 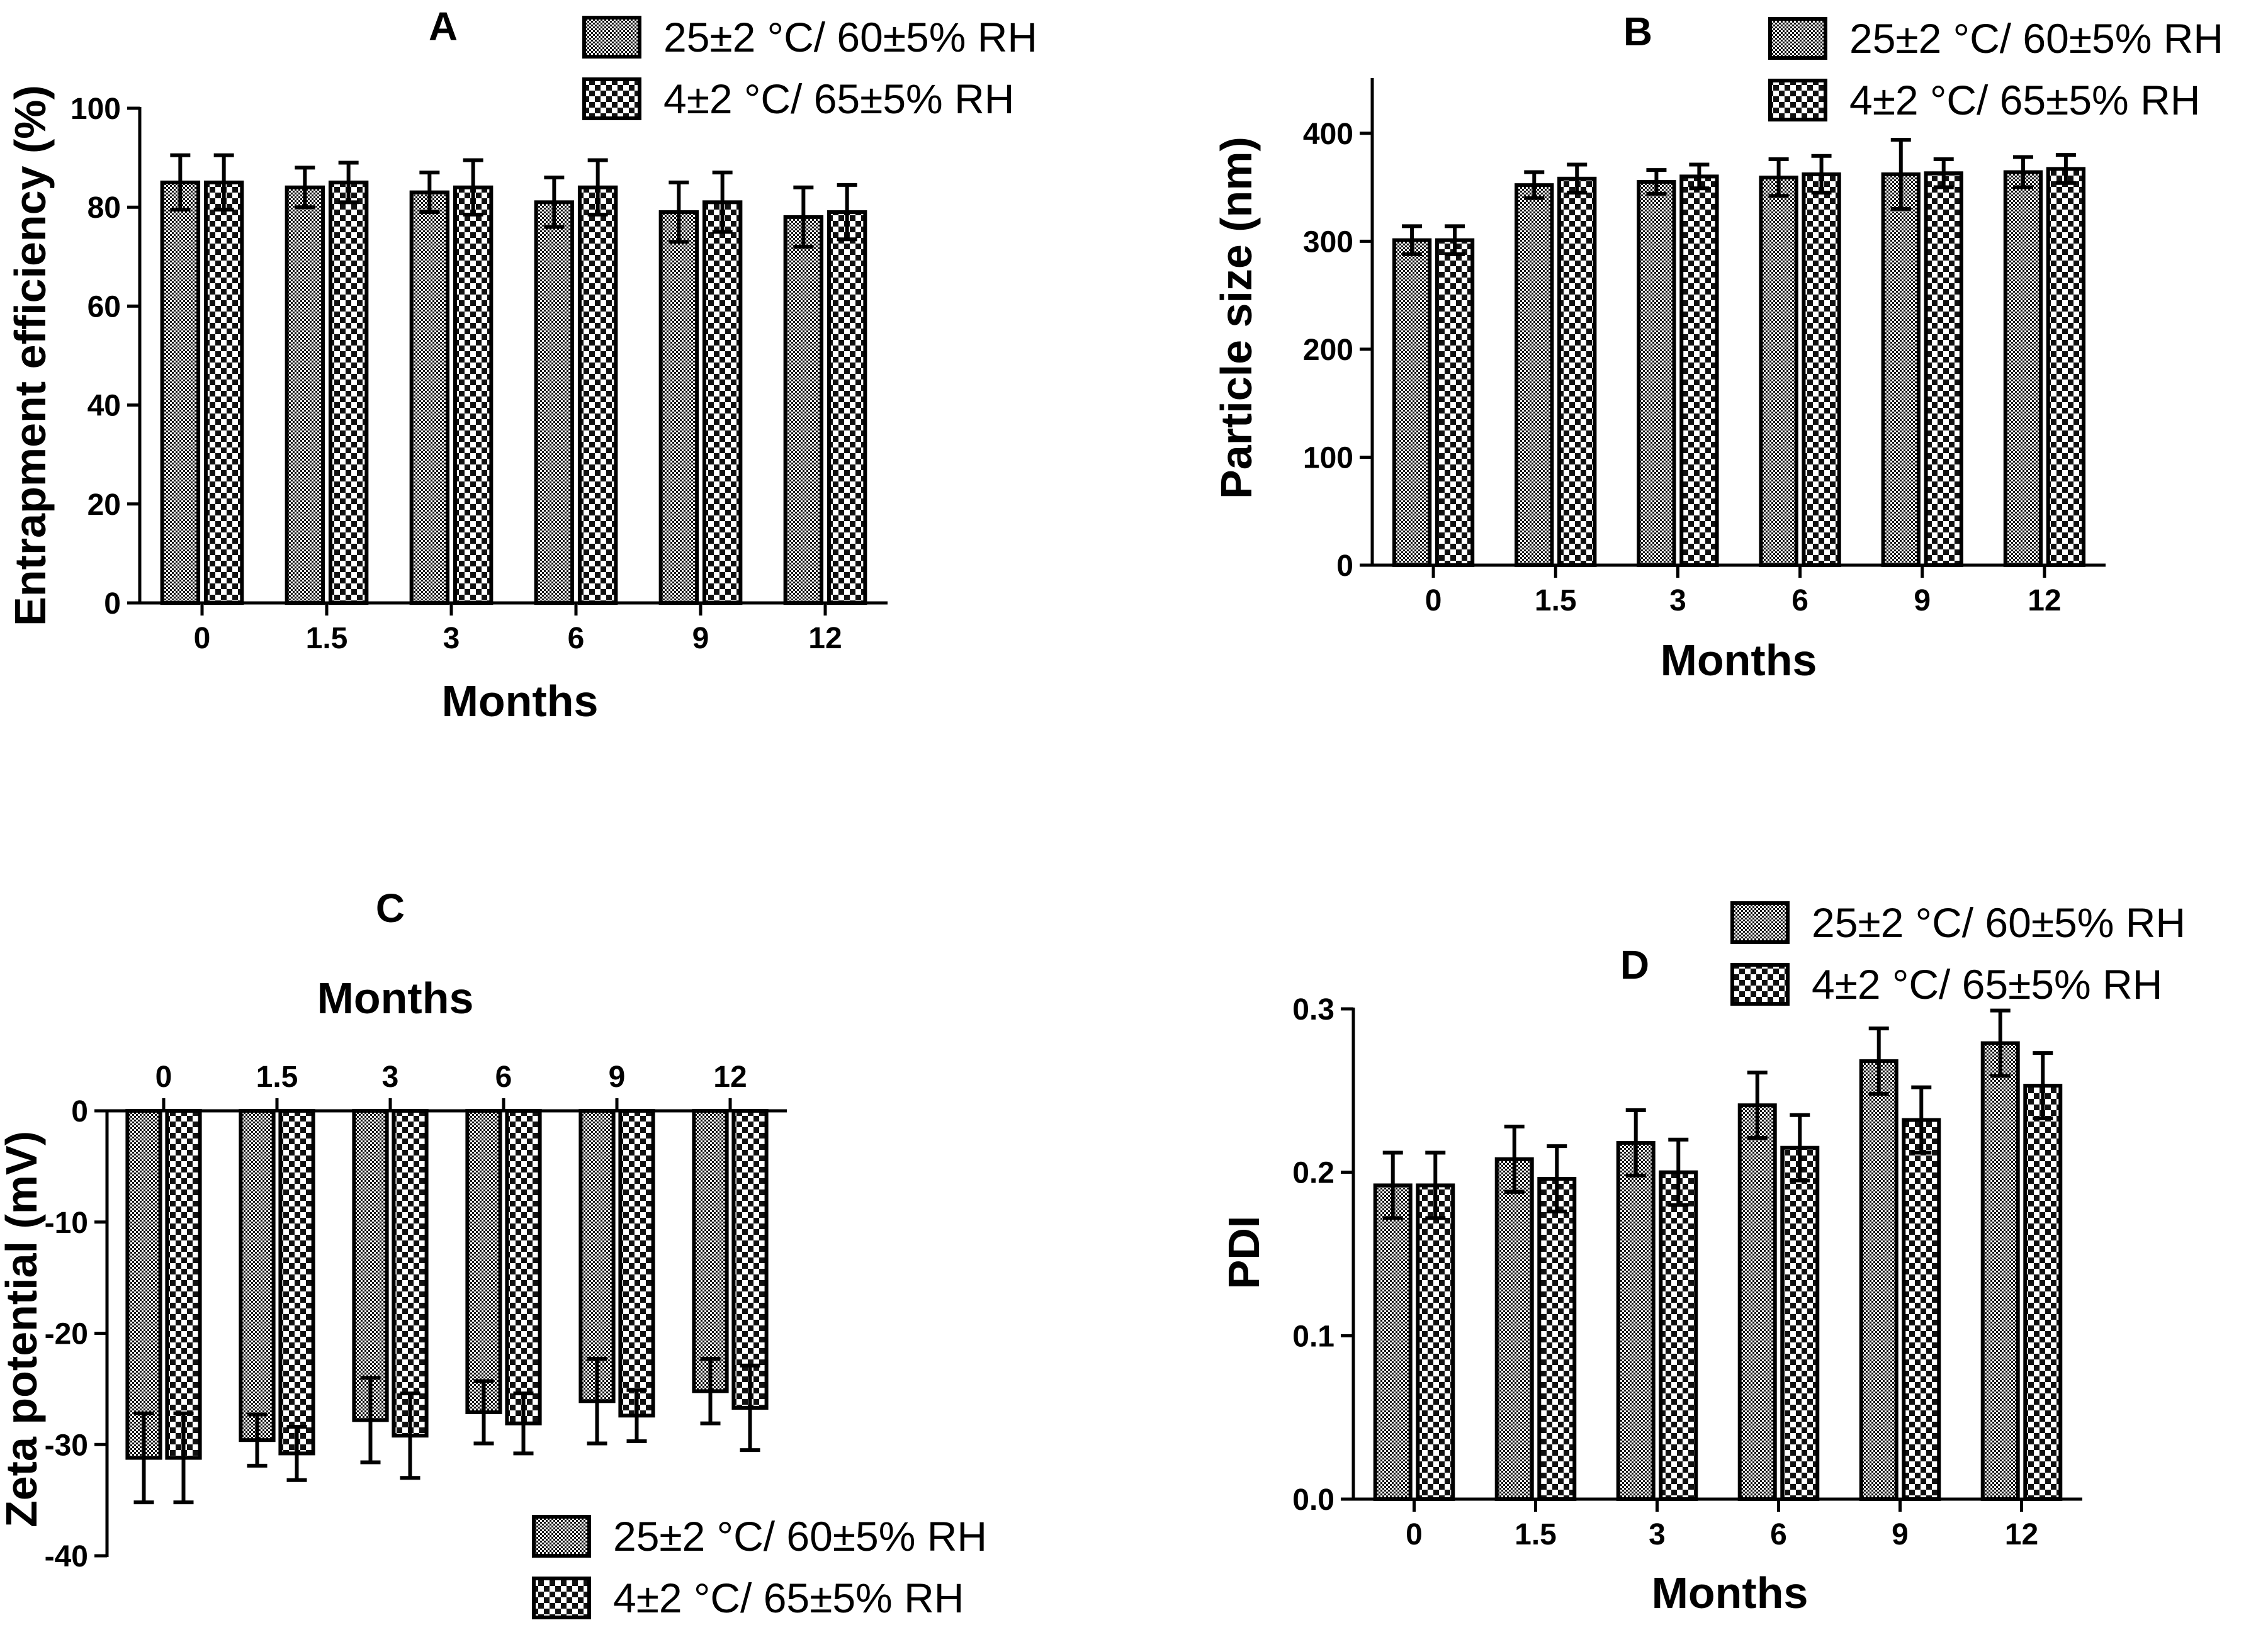 I want to click on ytick-label: 0.0, so click(x=1313, y=1500).